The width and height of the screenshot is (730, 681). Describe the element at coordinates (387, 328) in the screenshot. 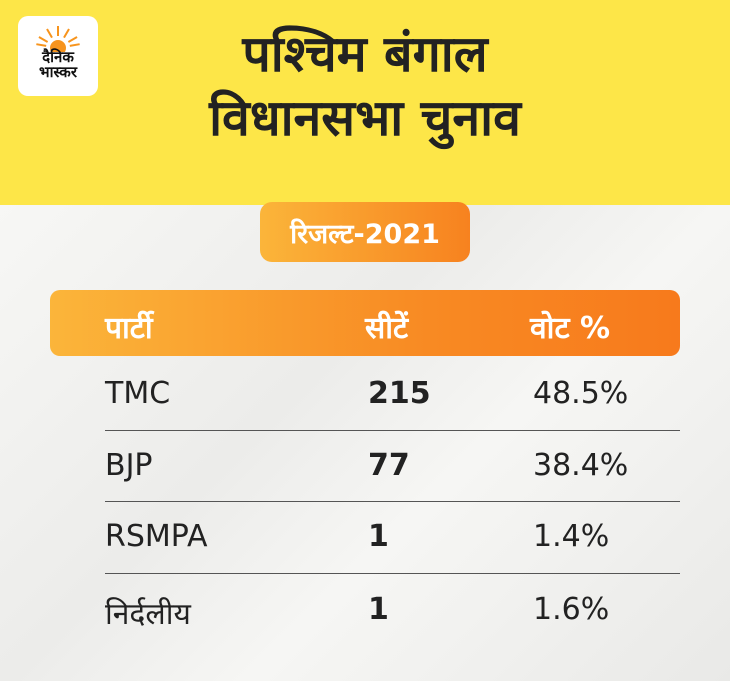

I see `column-header-seats: सीटें` at that location.